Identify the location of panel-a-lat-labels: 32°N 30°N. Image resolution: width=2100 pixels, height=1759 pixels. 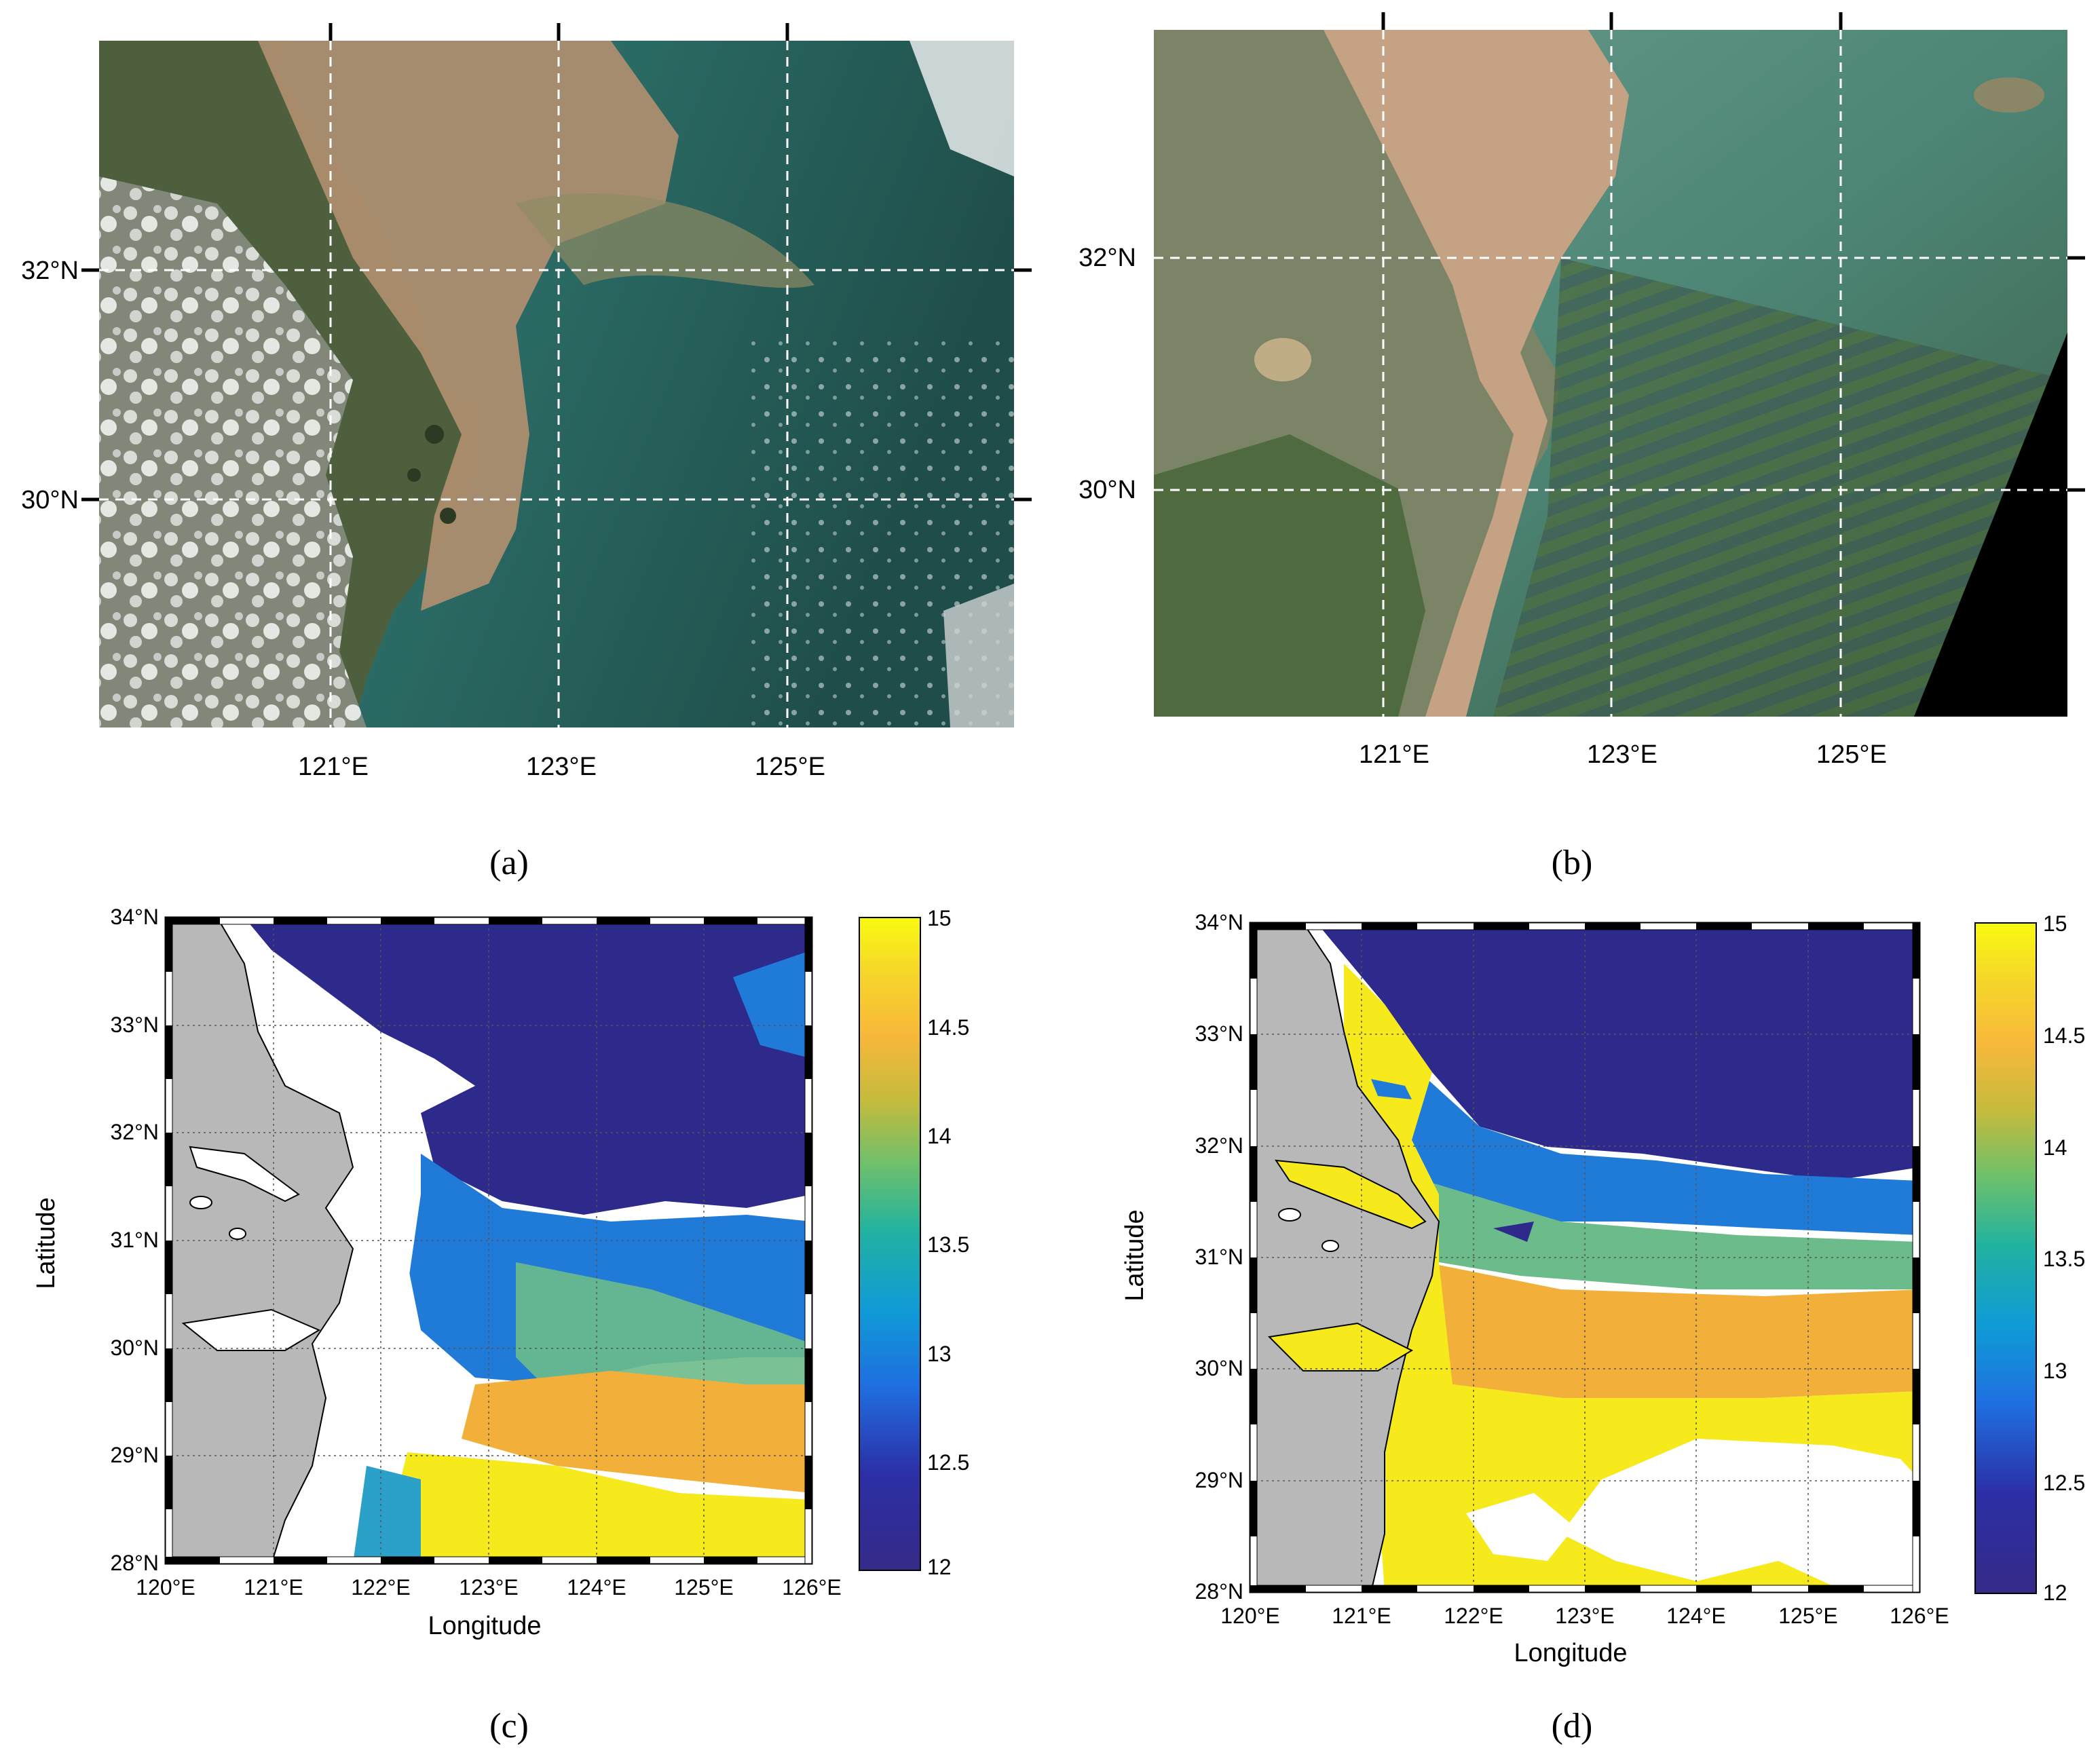
(50, 385).